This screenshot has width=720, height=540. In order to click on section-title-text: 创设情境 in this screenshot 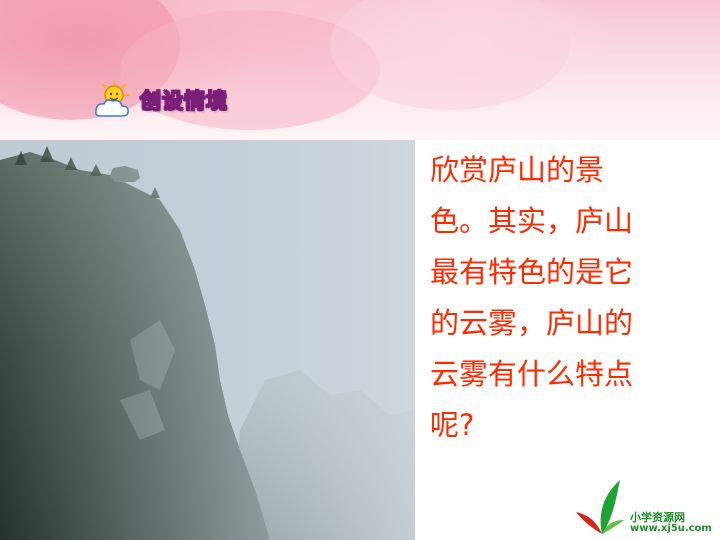, I will do `click(184, 101)`.